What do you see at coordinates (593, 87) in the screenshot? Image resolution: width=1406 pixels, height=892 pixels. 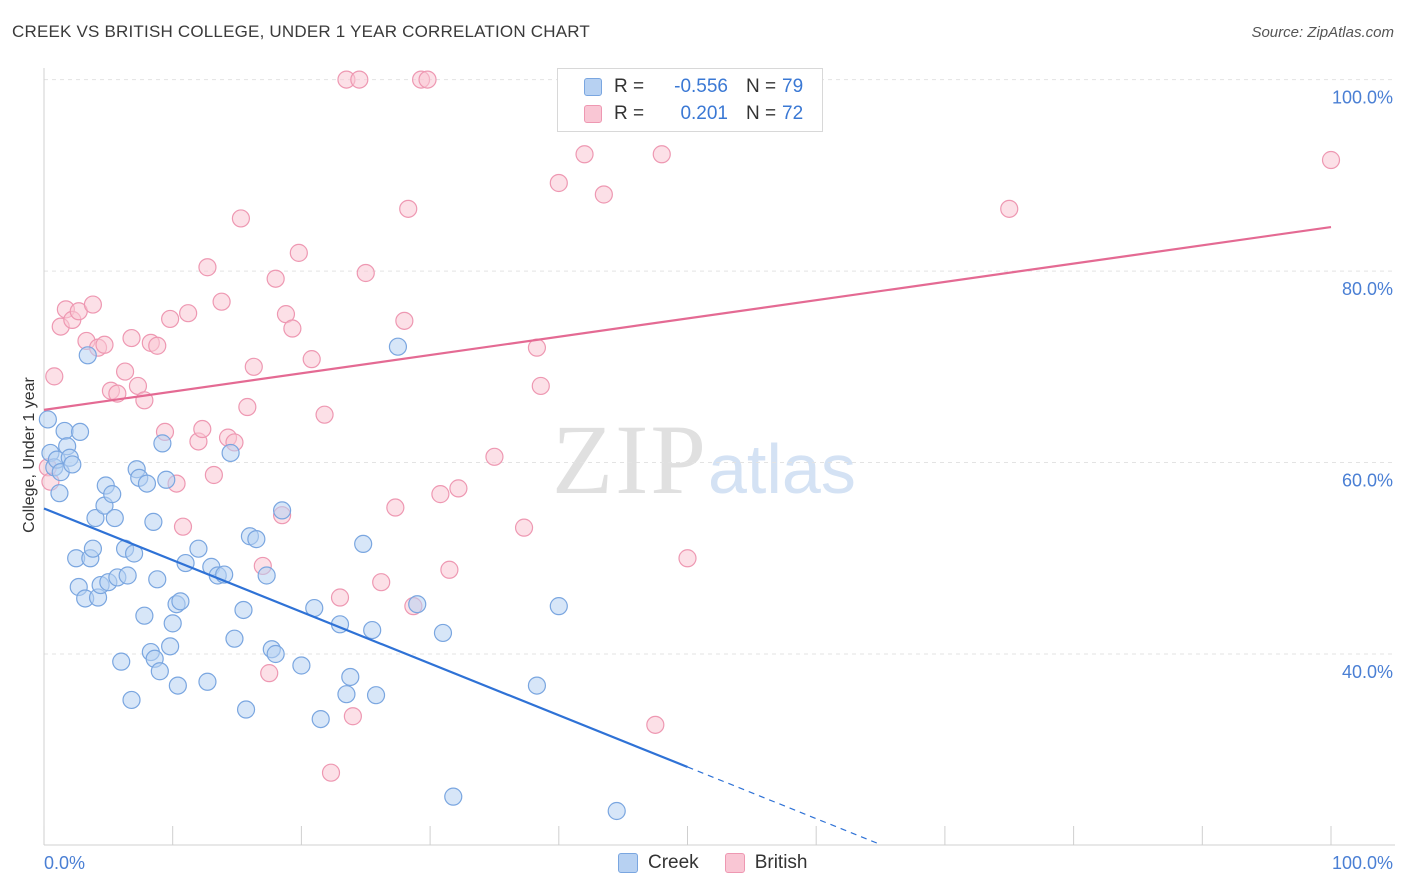 I see `legend-swatch-creek` at bounding box center [593, 87].